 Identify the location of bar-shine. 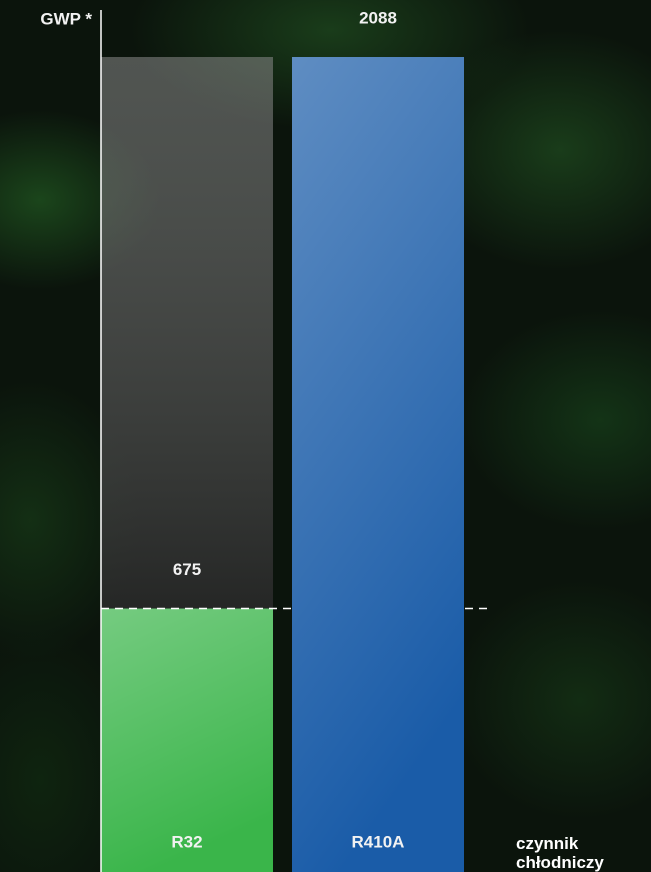
(187, 740).